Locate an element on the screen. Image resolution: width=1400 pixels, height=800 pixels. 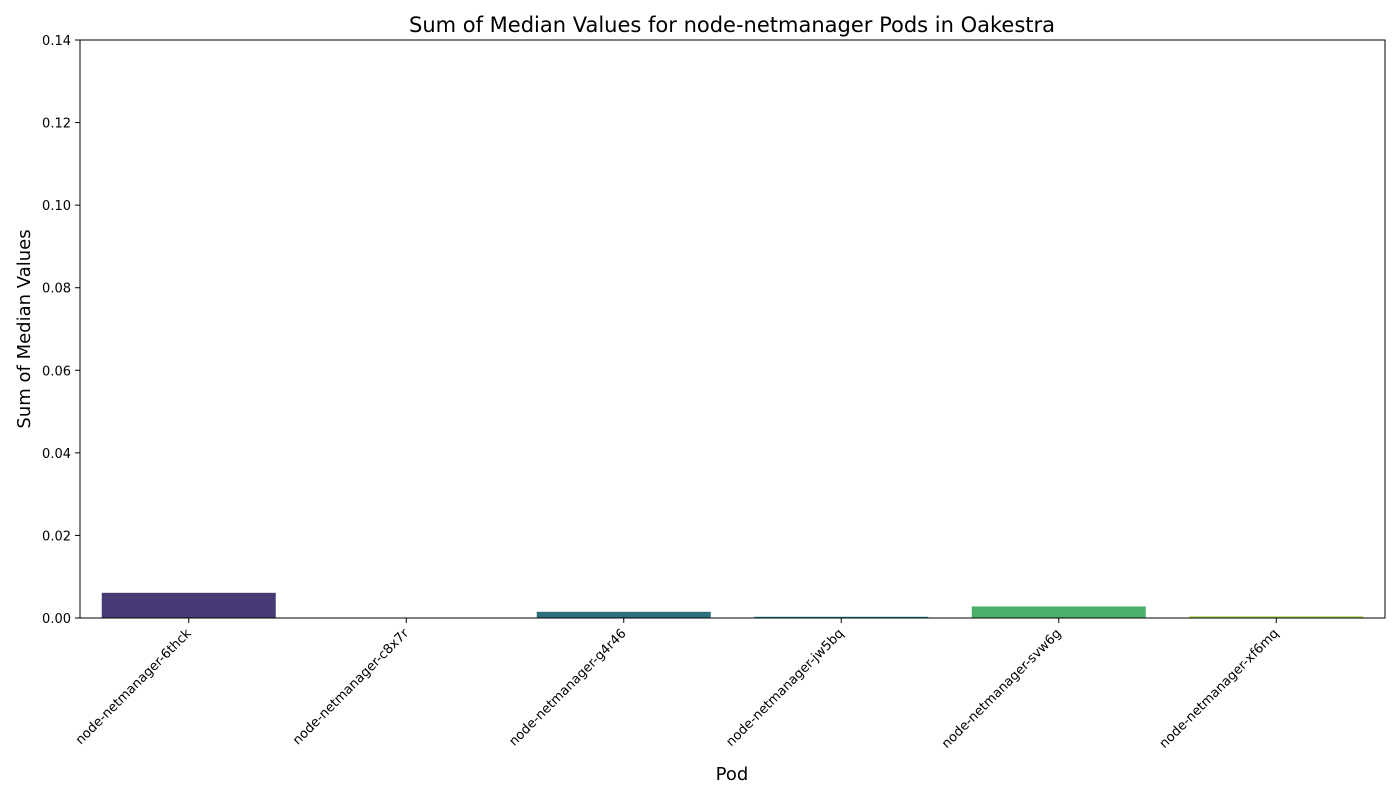
x-tick-label: node-netmanager-6thck is located at coordinates (134, 687).